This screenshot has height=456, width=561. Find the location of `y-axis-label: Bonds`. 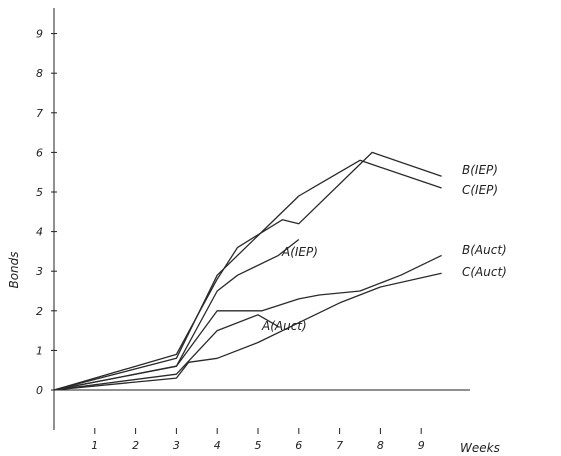

y-axis-label: Bonds is located at coordinates (14, 269).